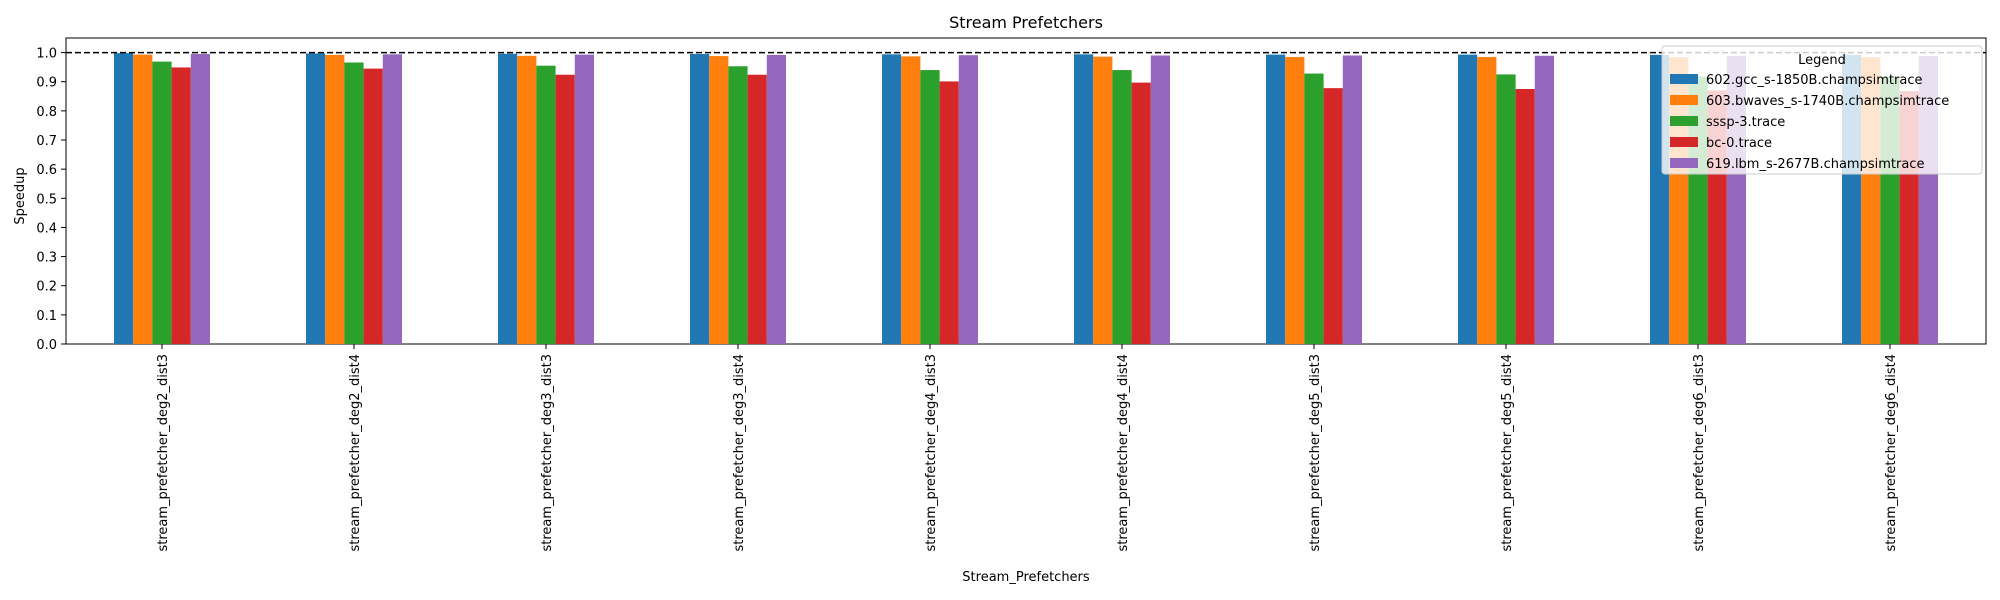  I want to click on y-tick-label: 0.0, so click(46, 345).